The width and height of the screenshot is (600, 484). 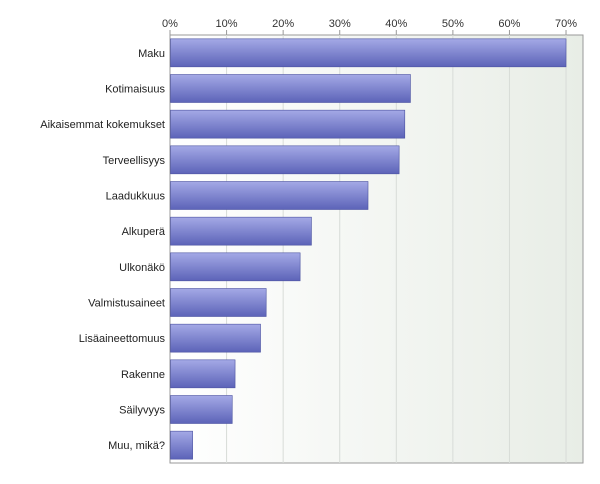 I want to click on category-label: Lisäaineettomuus, so click(x=122, y=339).